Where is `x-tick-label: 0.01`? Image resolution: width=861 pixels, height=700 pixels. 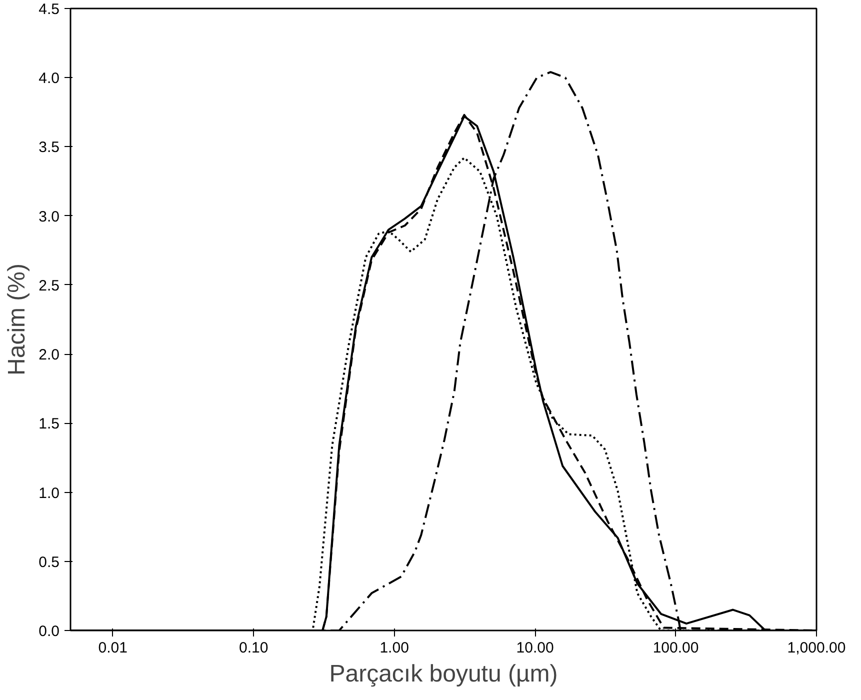 x-tick-label: 0.01 is located at coordinates (113, 648).